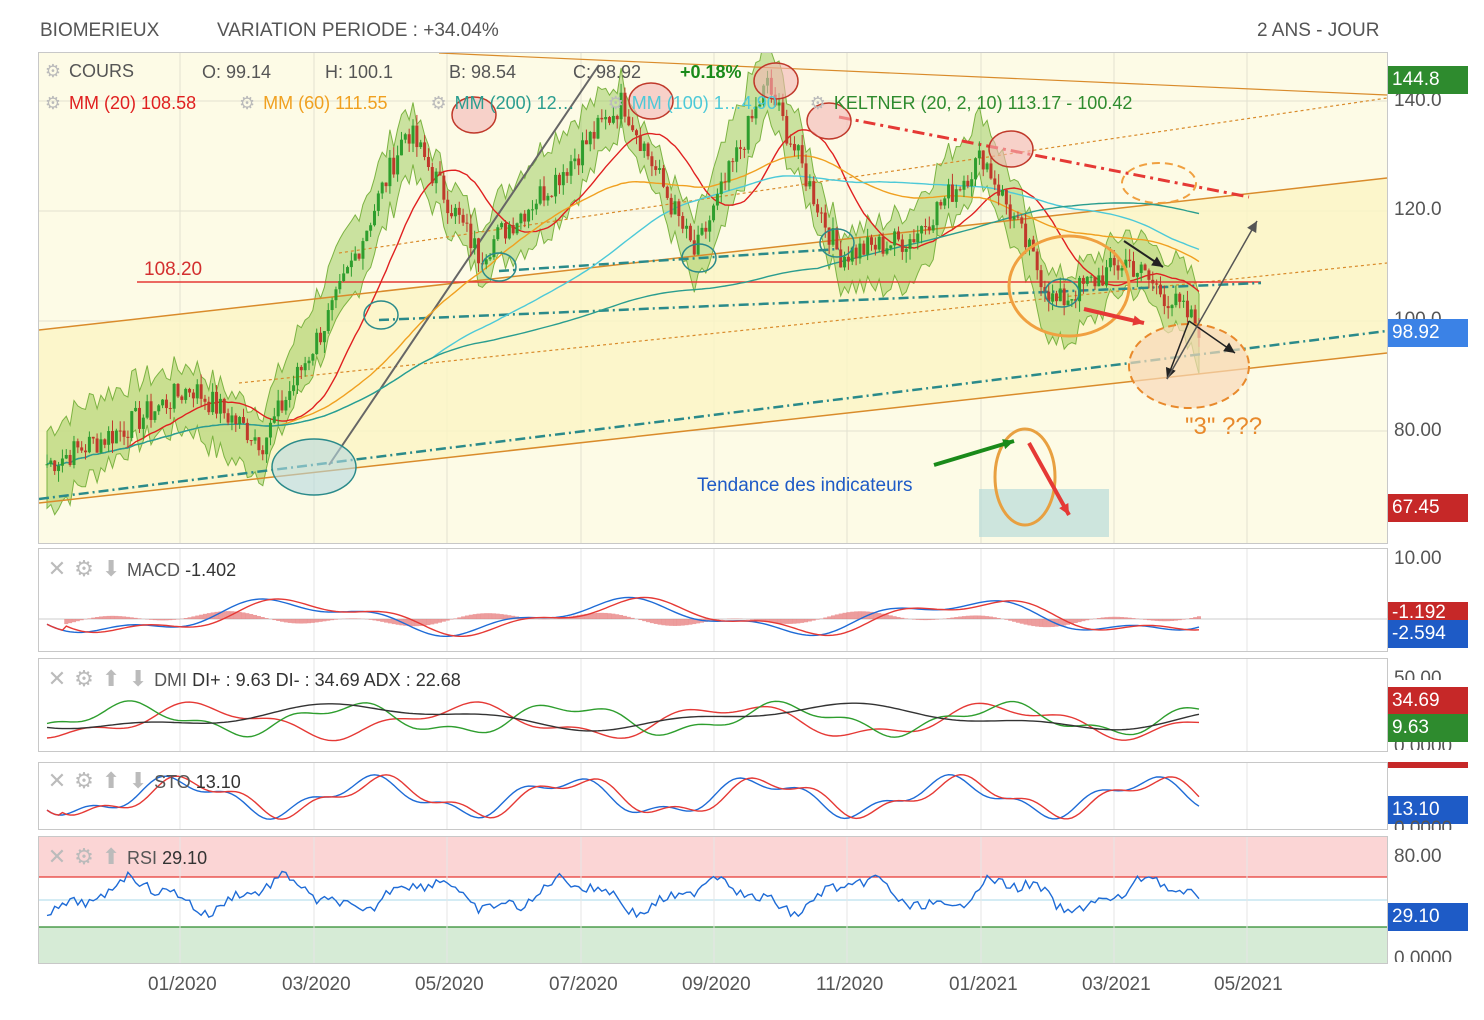  What do you see at coordinates (449, 984) in the screenshot?
I see `x-tick: 05/2020` at bounding box center [449, 984].